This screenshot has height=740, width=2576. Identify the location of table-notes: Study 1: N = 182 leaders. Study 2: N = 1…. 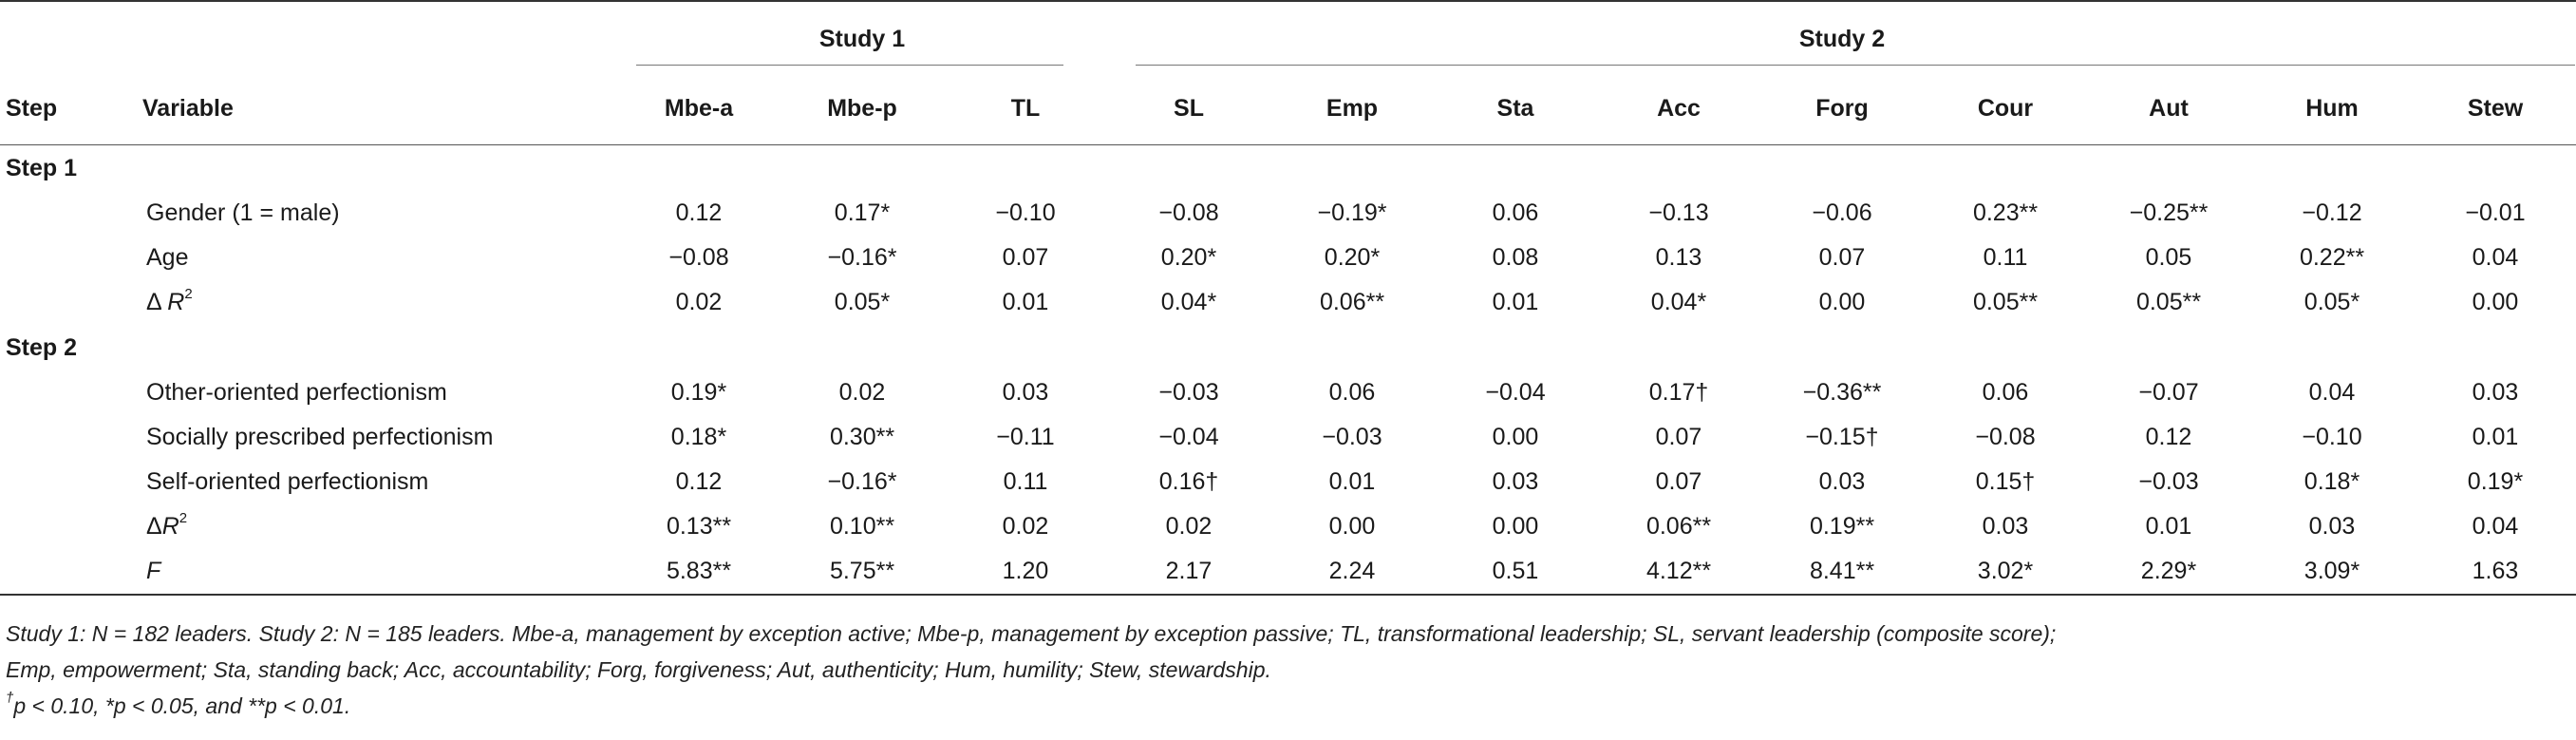
(1287, 670).